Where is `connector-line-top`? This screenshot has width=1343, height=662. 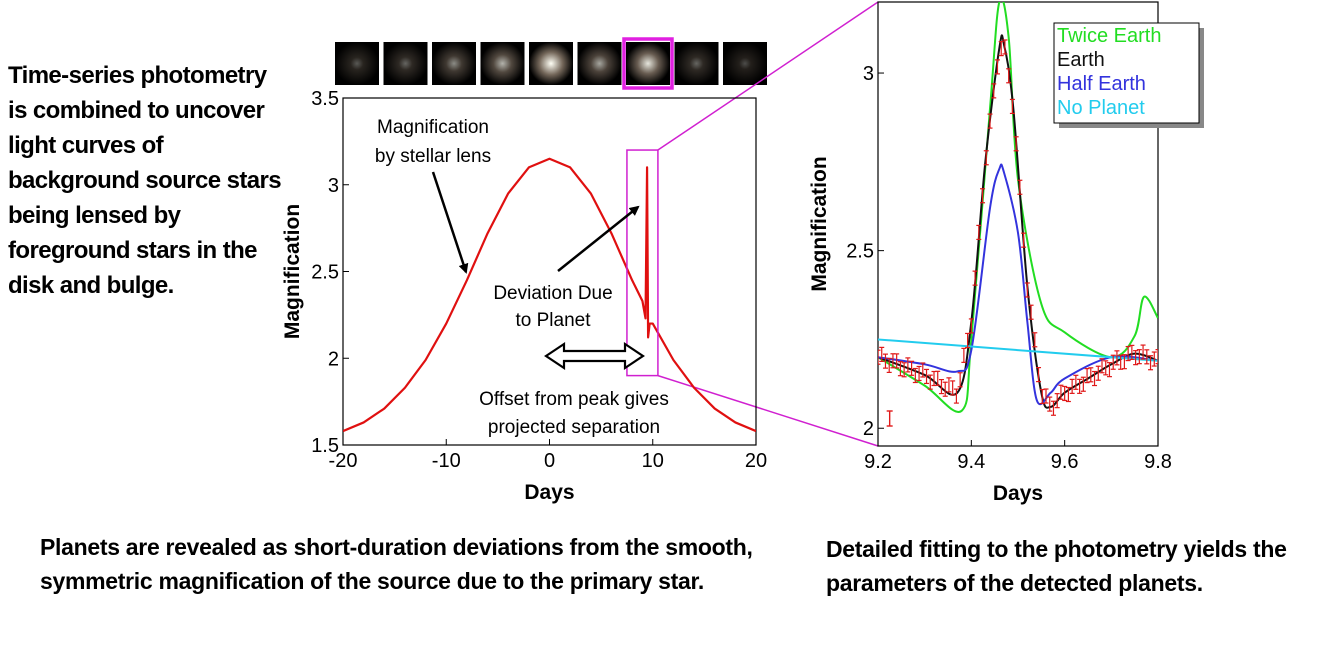 connector-line-top is located at coordinates (768, 76).